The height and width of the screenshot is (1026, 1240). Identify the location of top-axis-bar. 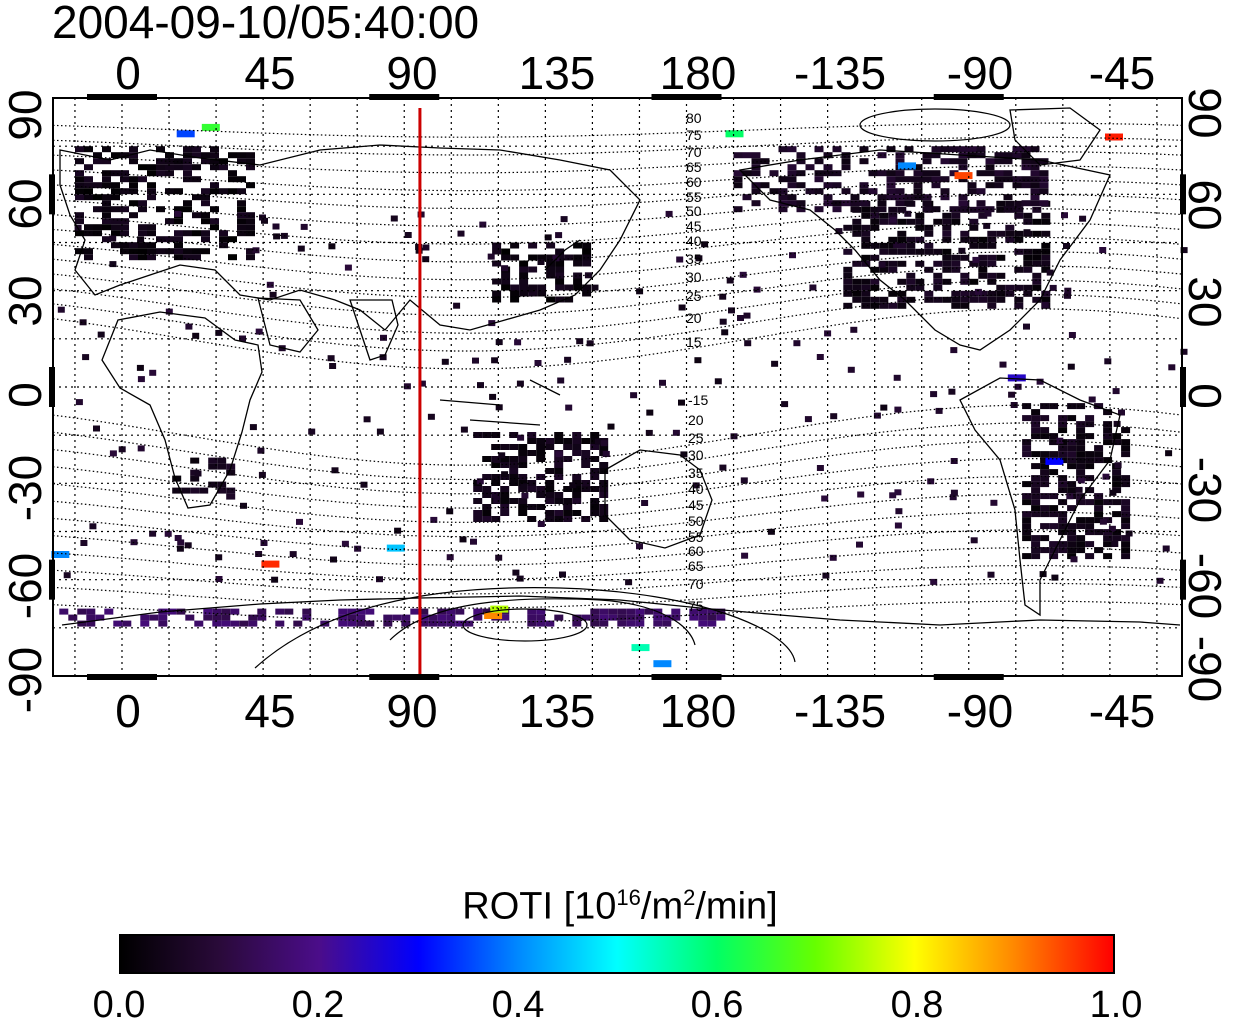
(121, 97).